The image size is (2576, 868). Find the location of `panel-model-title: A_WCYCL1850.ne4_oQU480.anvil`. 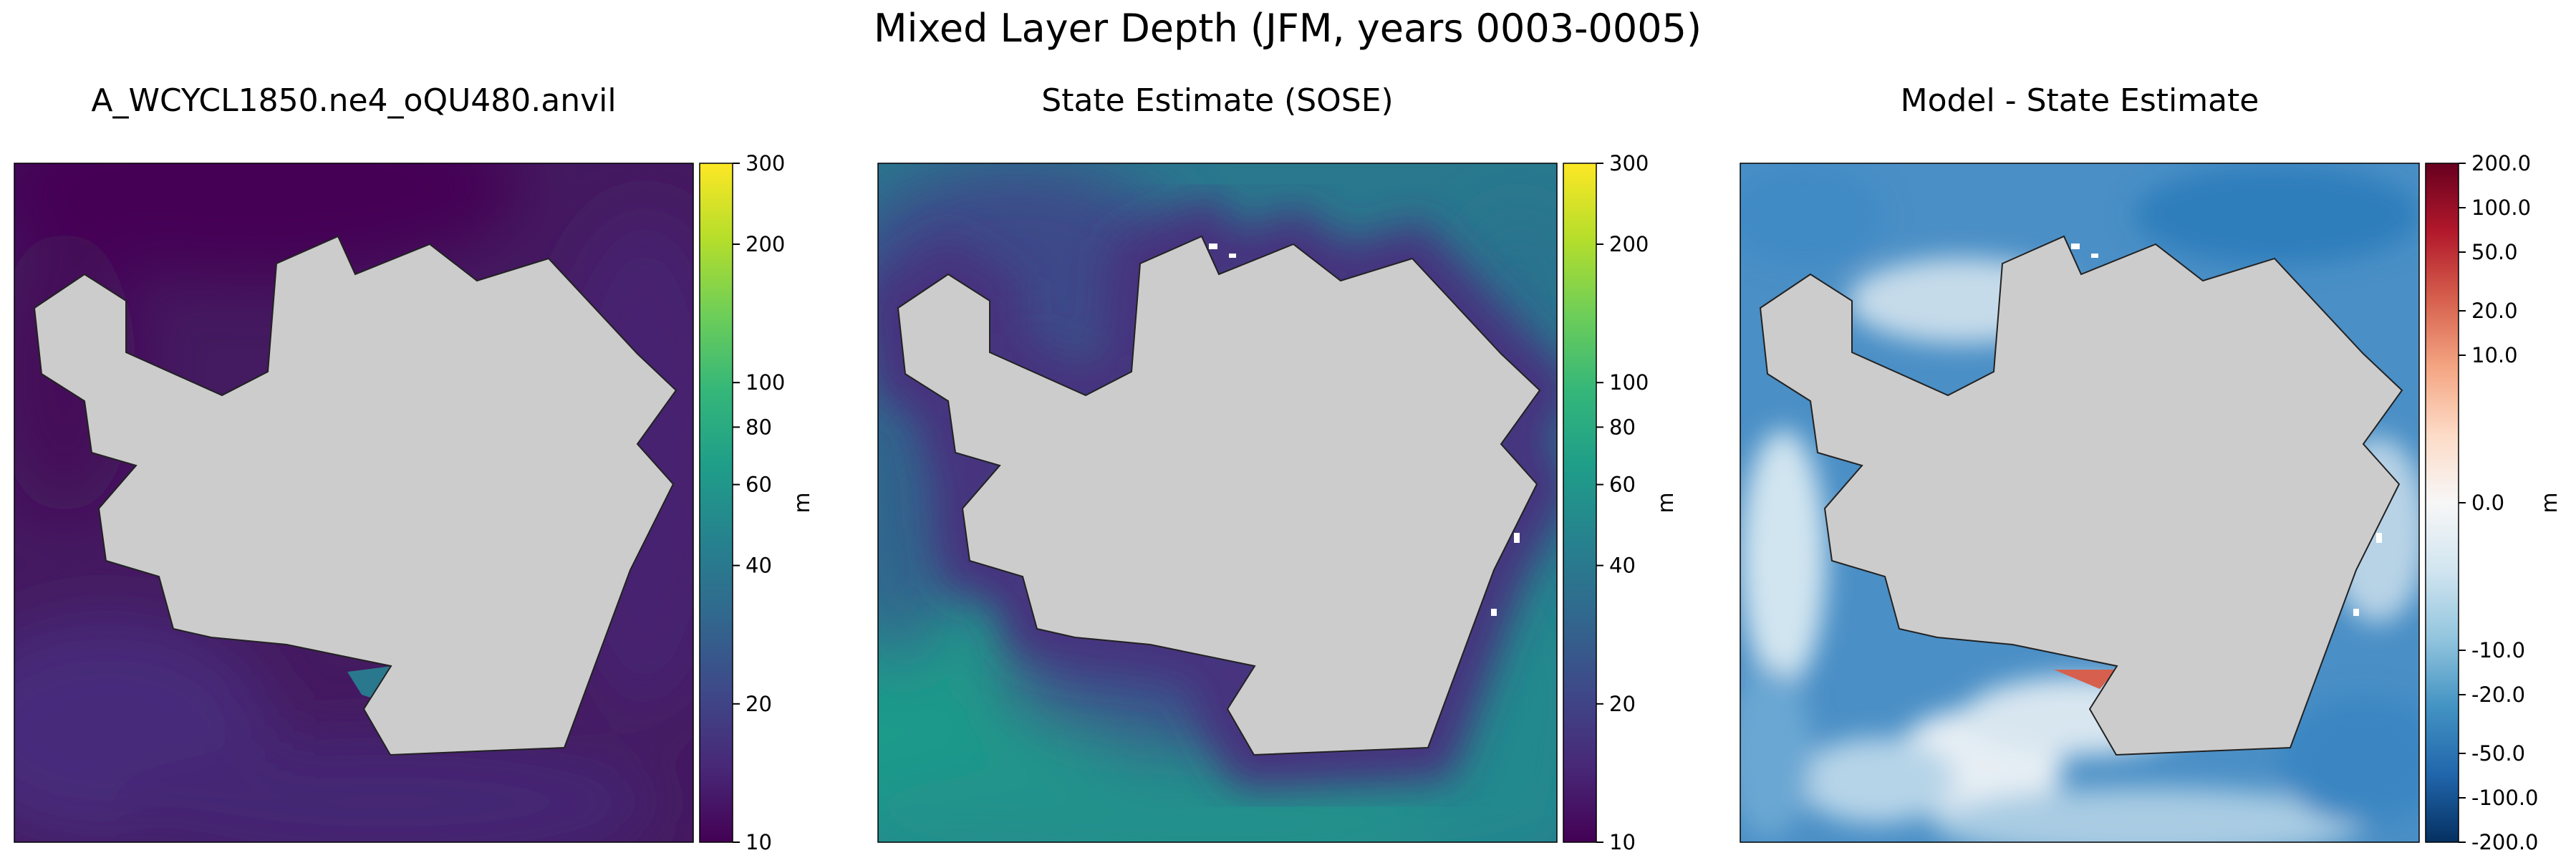

panel-model-title: A_WCYCL1850.ne4_oQU480.anvil is located at coordinates (353, 100).